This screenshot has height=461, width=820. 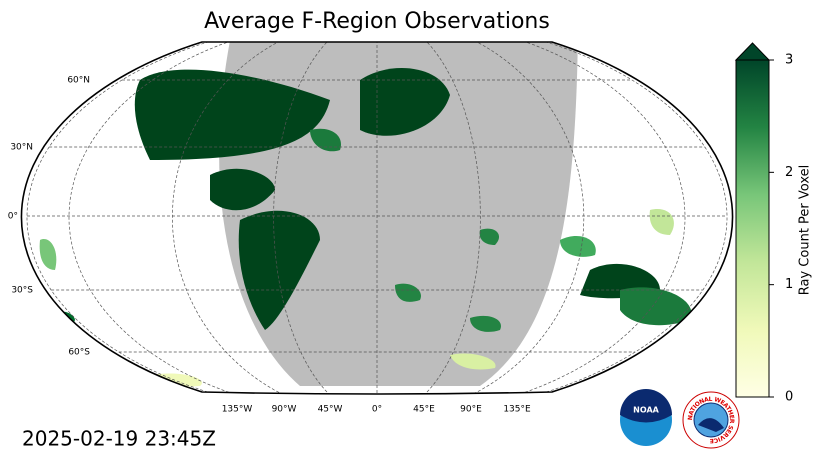 What do you see at coordinates (78, 81) in the screenshot?
I see `lat-label: 60°N` at bounding box center [78, 81].